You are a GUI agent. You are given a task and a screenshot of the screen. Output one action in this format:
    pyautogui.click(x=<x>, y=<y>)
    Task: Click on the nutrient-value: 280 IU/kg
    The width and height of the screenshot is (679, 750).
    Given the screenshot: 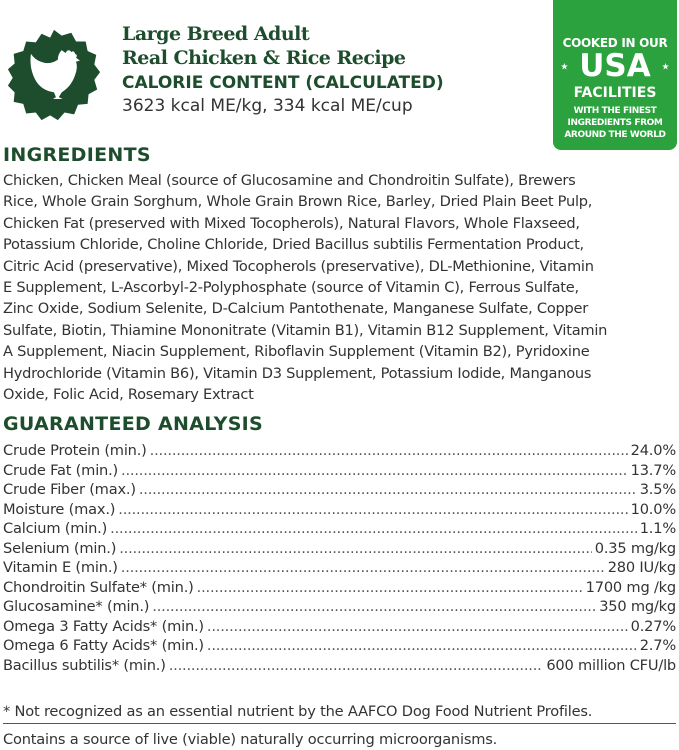 What is the action you would take?
    pyautogui.click(x=642, y=567)
    